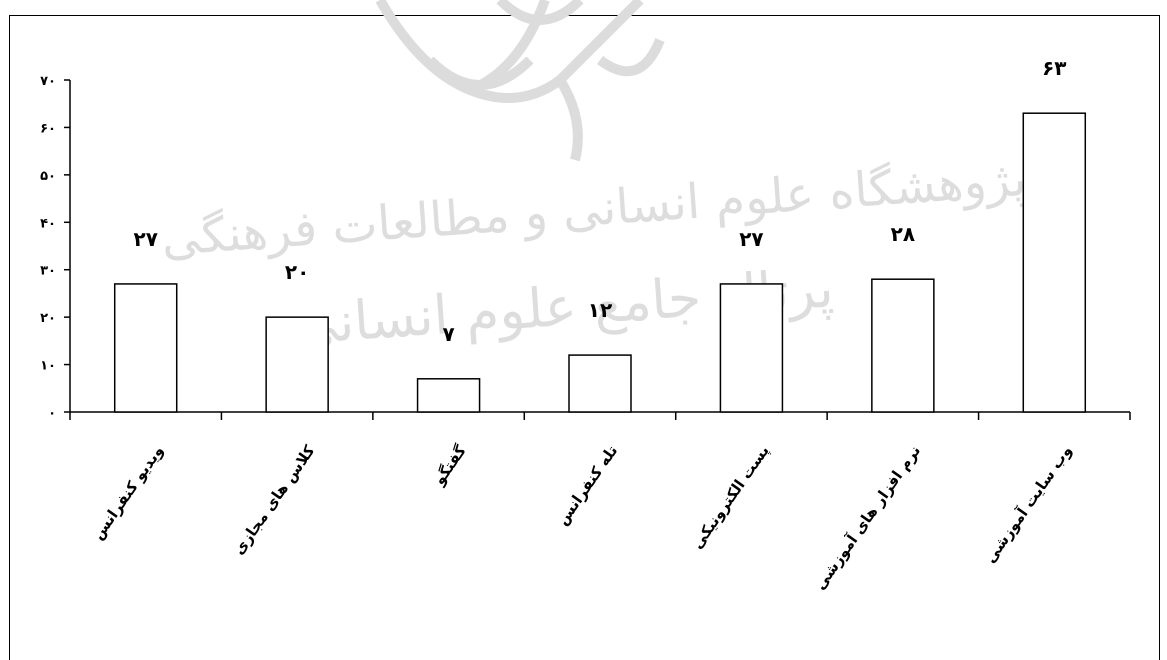 This screenshot has height=660, width=1167. What do you see at coordinates (731, 497) in the screenshot?
I see `category-label: پست الکترونیکی` at bounding box center [731, 497].